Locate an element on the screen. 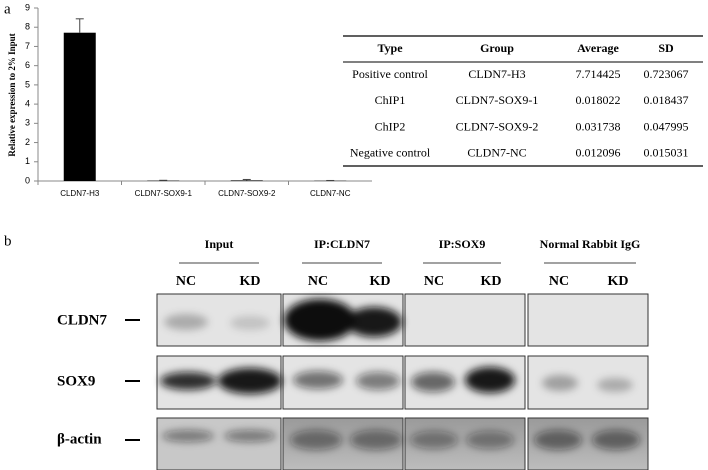 The height and width of the screenshot is (470, 708). table-cell: 0.047995 is located at coordinates (666, 126).